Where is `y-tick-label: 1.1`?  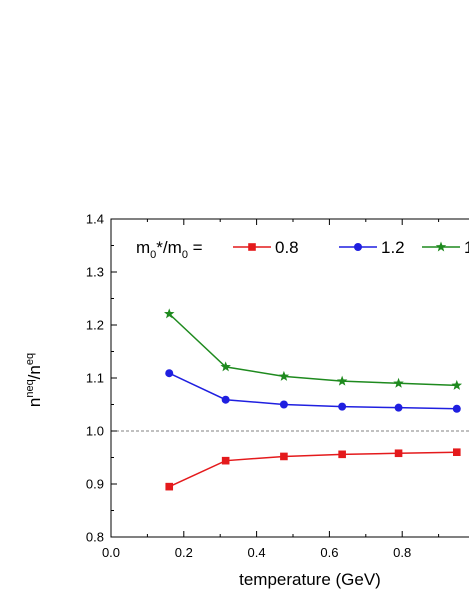 y-tick-label: 1.1 is located at coordinates (95, 378).